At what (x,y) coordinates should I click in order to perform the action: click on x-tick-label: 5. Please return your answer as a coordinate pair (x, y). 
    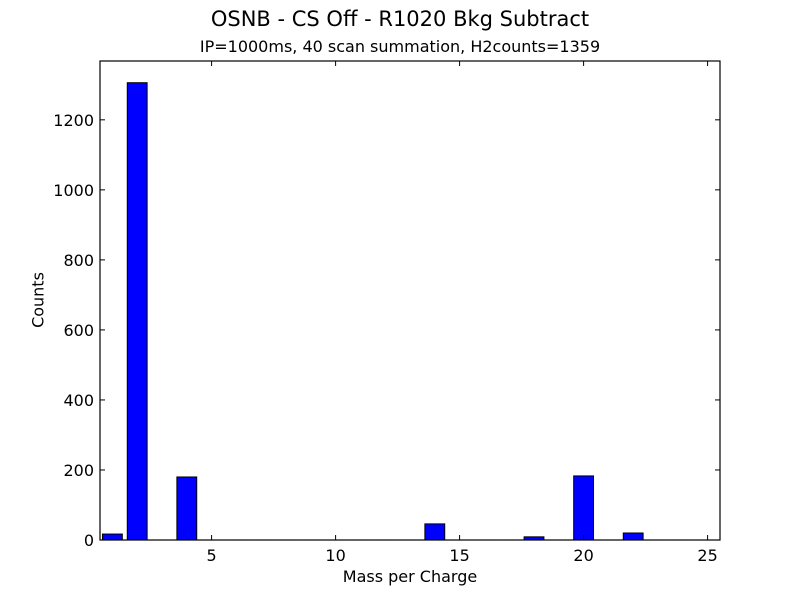
    Looking at the image, I should click on (212, 555).